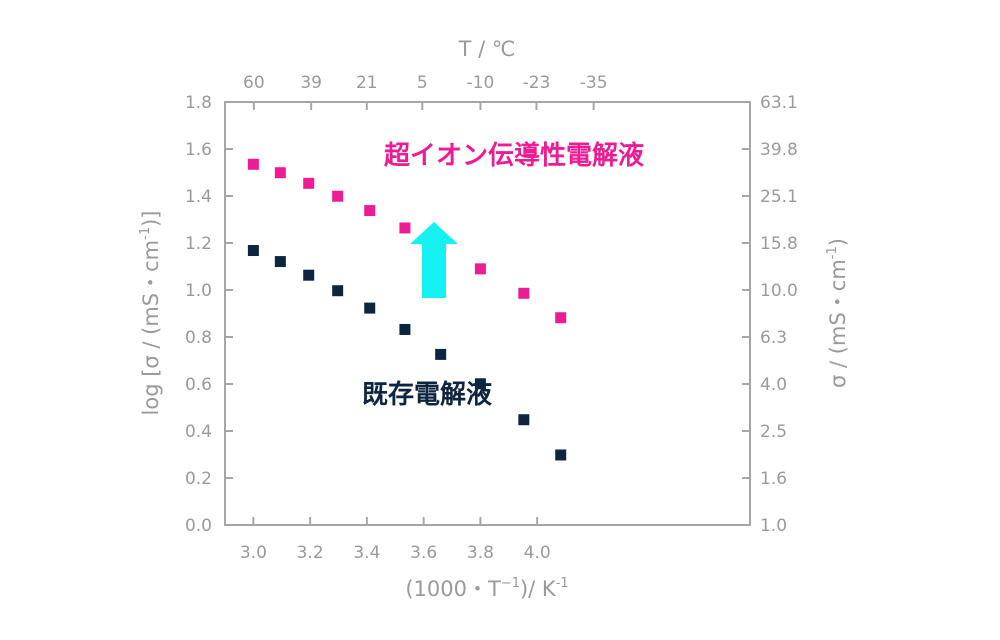  I want to click on top-tick-label: 5, so click(422, 83).